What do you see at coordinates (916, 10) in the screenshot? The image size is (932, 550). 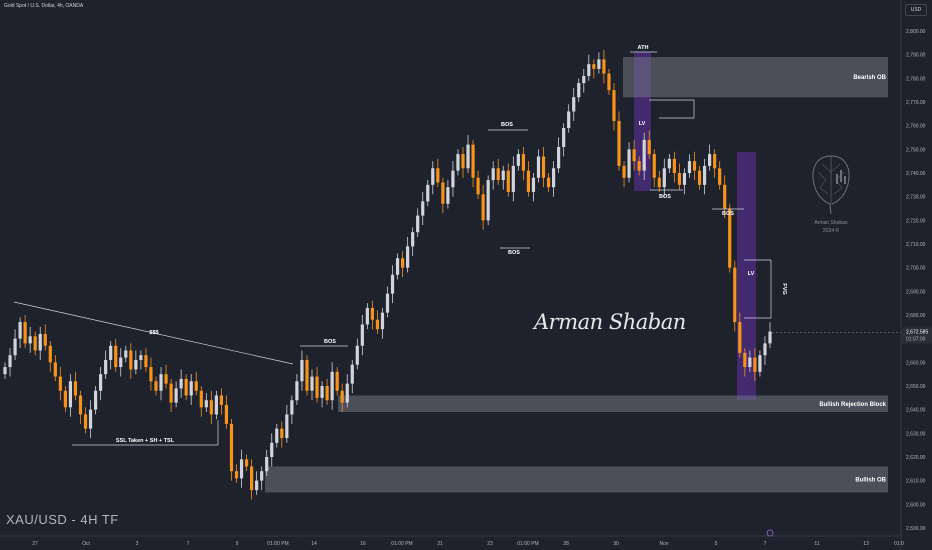 I see `currency-button: USD` at bounding box center [916, 10].